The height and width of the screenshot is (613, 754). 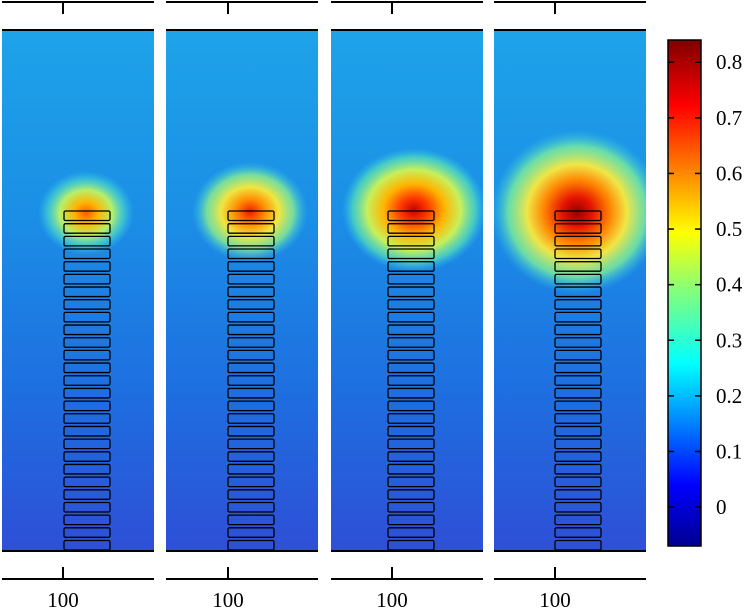 What do you see at coordinates (729, 173) in the screenshot?
I see `colorbar-tick-label: 0.6` at bounding box center [729, 173].